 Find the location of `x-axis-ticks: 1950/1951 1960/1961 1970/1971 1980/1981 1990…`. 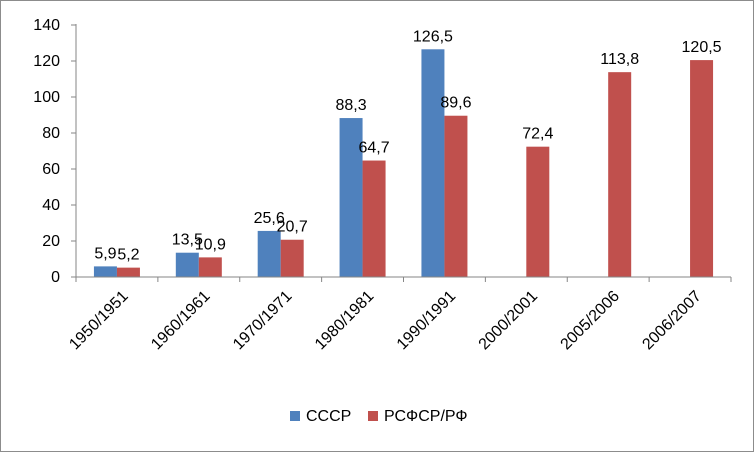

x-axis-ticks: 1950/1951 1960/1961 1970/1971 1980/1981 1990… is located at coordinates (399, 315).